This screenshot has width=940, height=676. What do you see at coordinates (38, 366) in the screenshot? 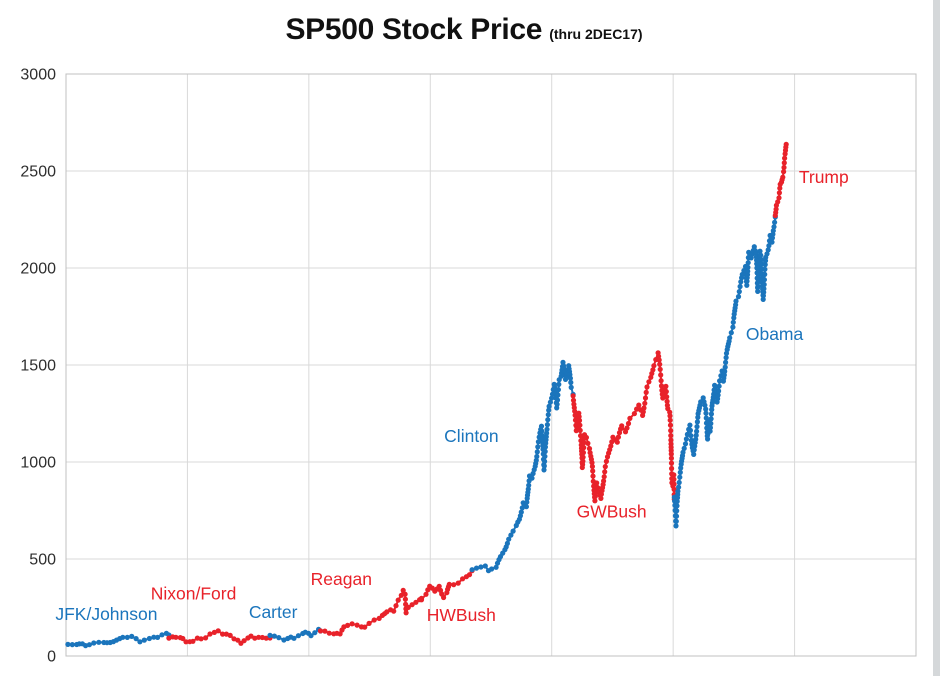
I see `y-tick-label: 1500` at bounding box center [38, 366].